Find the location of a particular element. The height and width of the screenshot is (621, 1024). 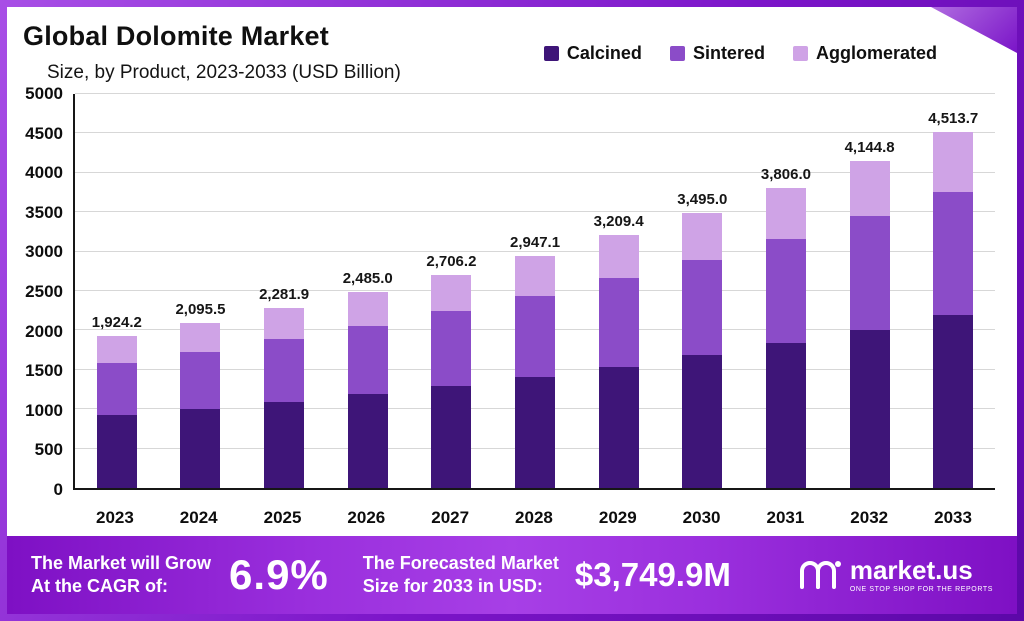

bar-total-label: 2,706.2 is located at coordinates (451, 261).